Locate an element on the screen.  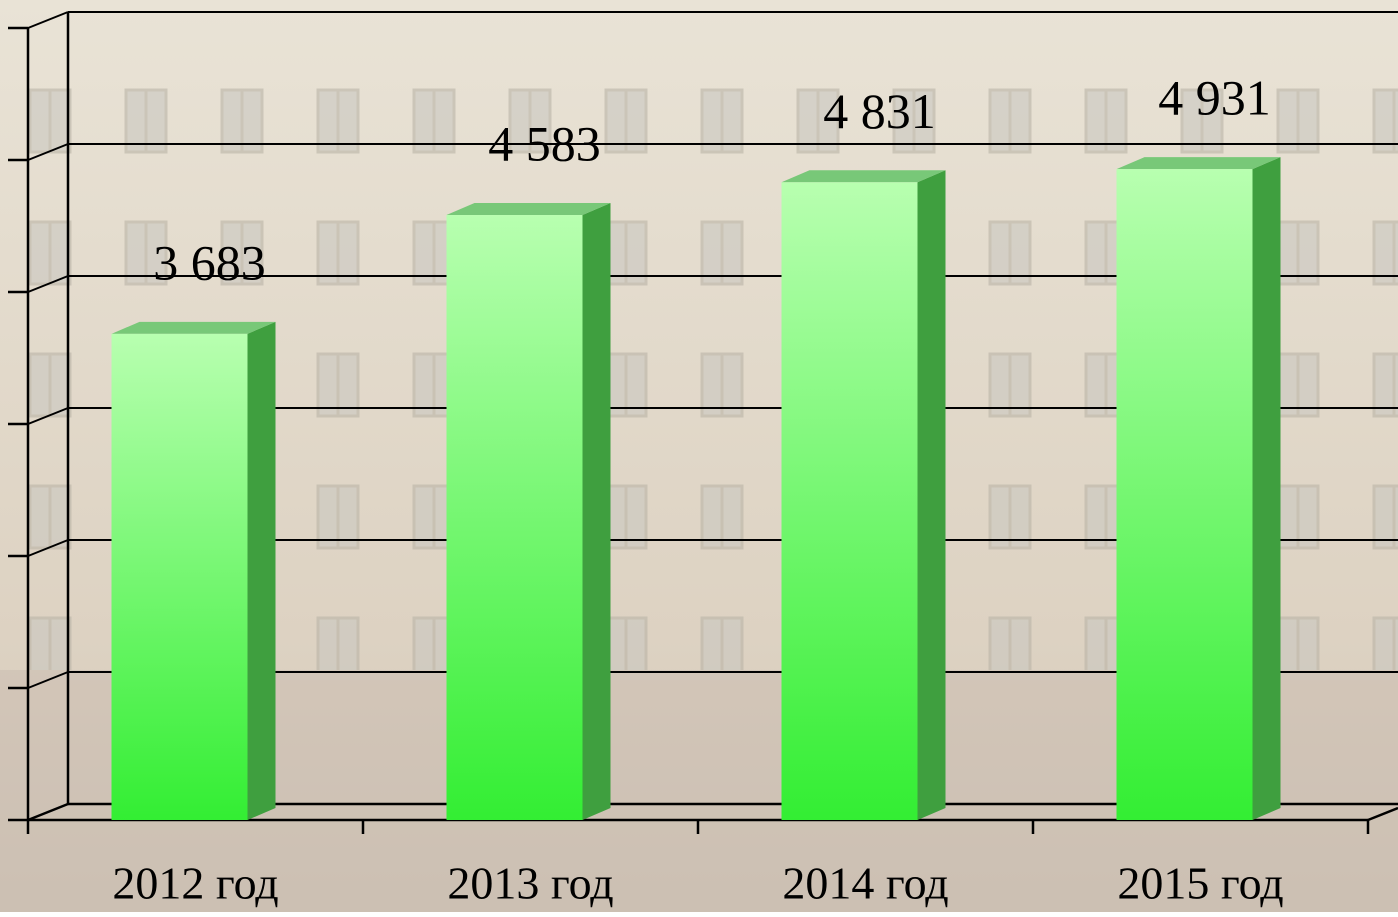
value-label: 4 831 is located at coordinates (879, 111).